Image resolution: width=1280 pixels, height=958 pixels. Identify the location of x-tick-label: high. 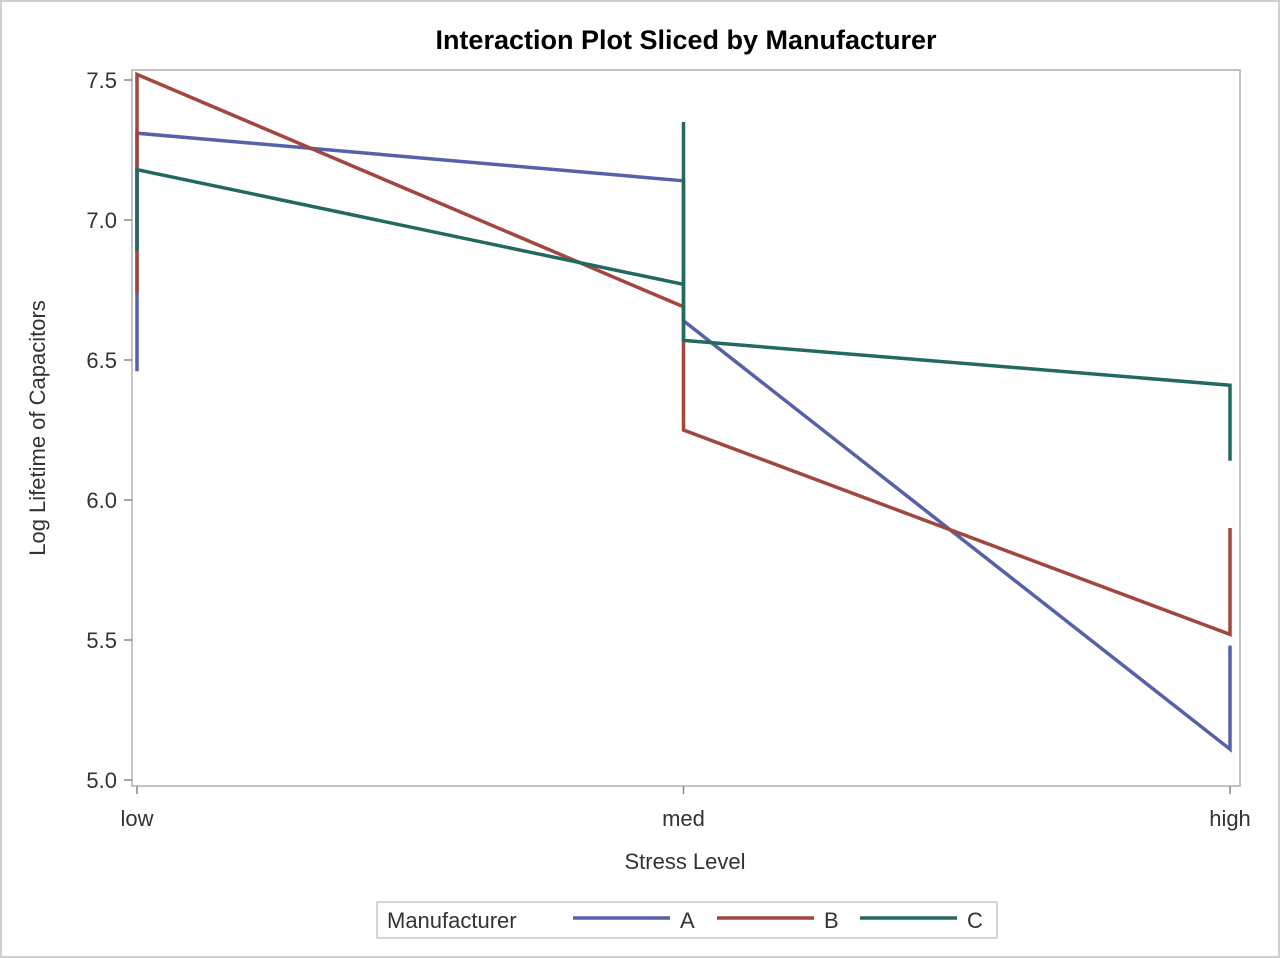
(1230, 818).